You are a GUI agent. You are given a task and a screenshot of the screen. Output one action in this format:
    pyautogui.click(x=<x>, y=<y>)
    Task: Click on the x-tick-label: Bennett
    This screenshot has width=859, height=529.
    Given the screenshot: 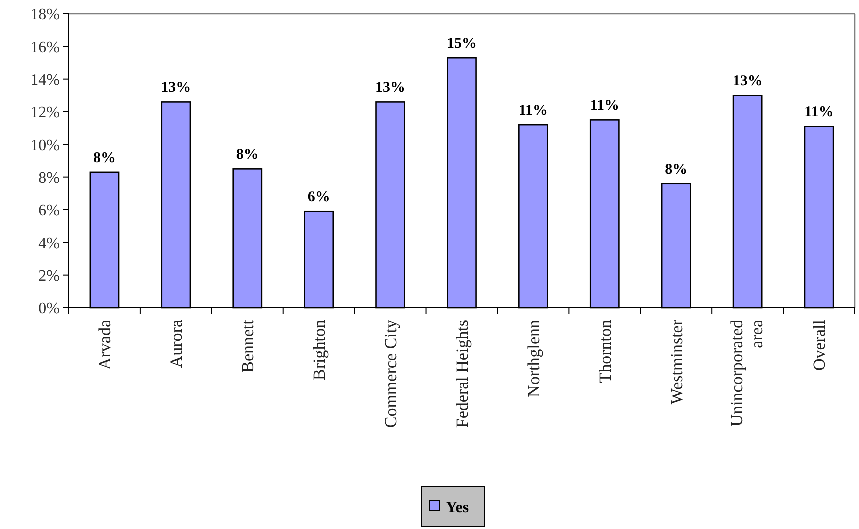 What is the action you would take?
    pyautogui.click(x=248, y=346)
    